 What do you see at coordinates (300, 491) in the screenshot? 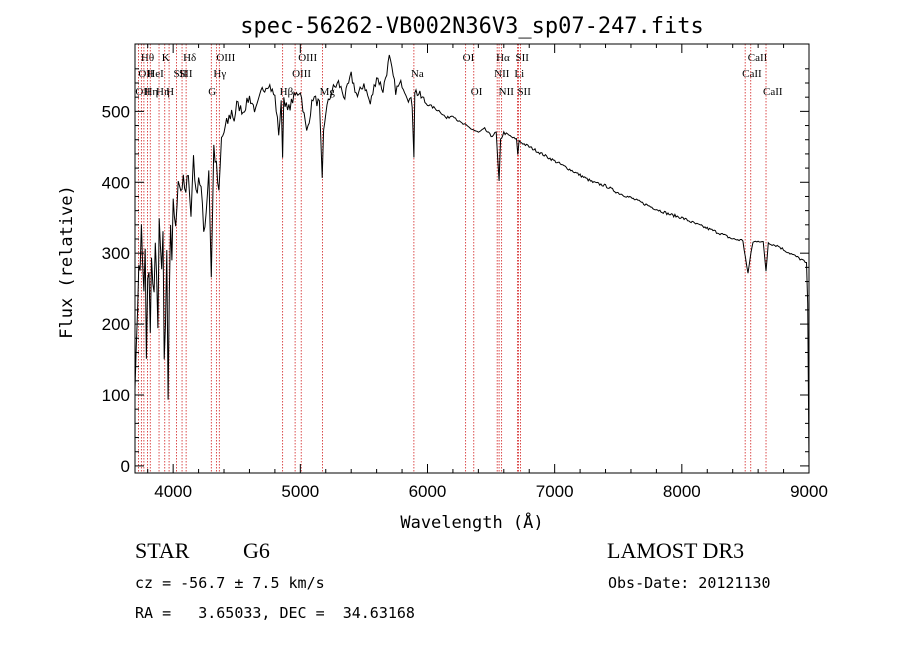
I see `x-tick-label: 5000` at bounding box center [300, 491].